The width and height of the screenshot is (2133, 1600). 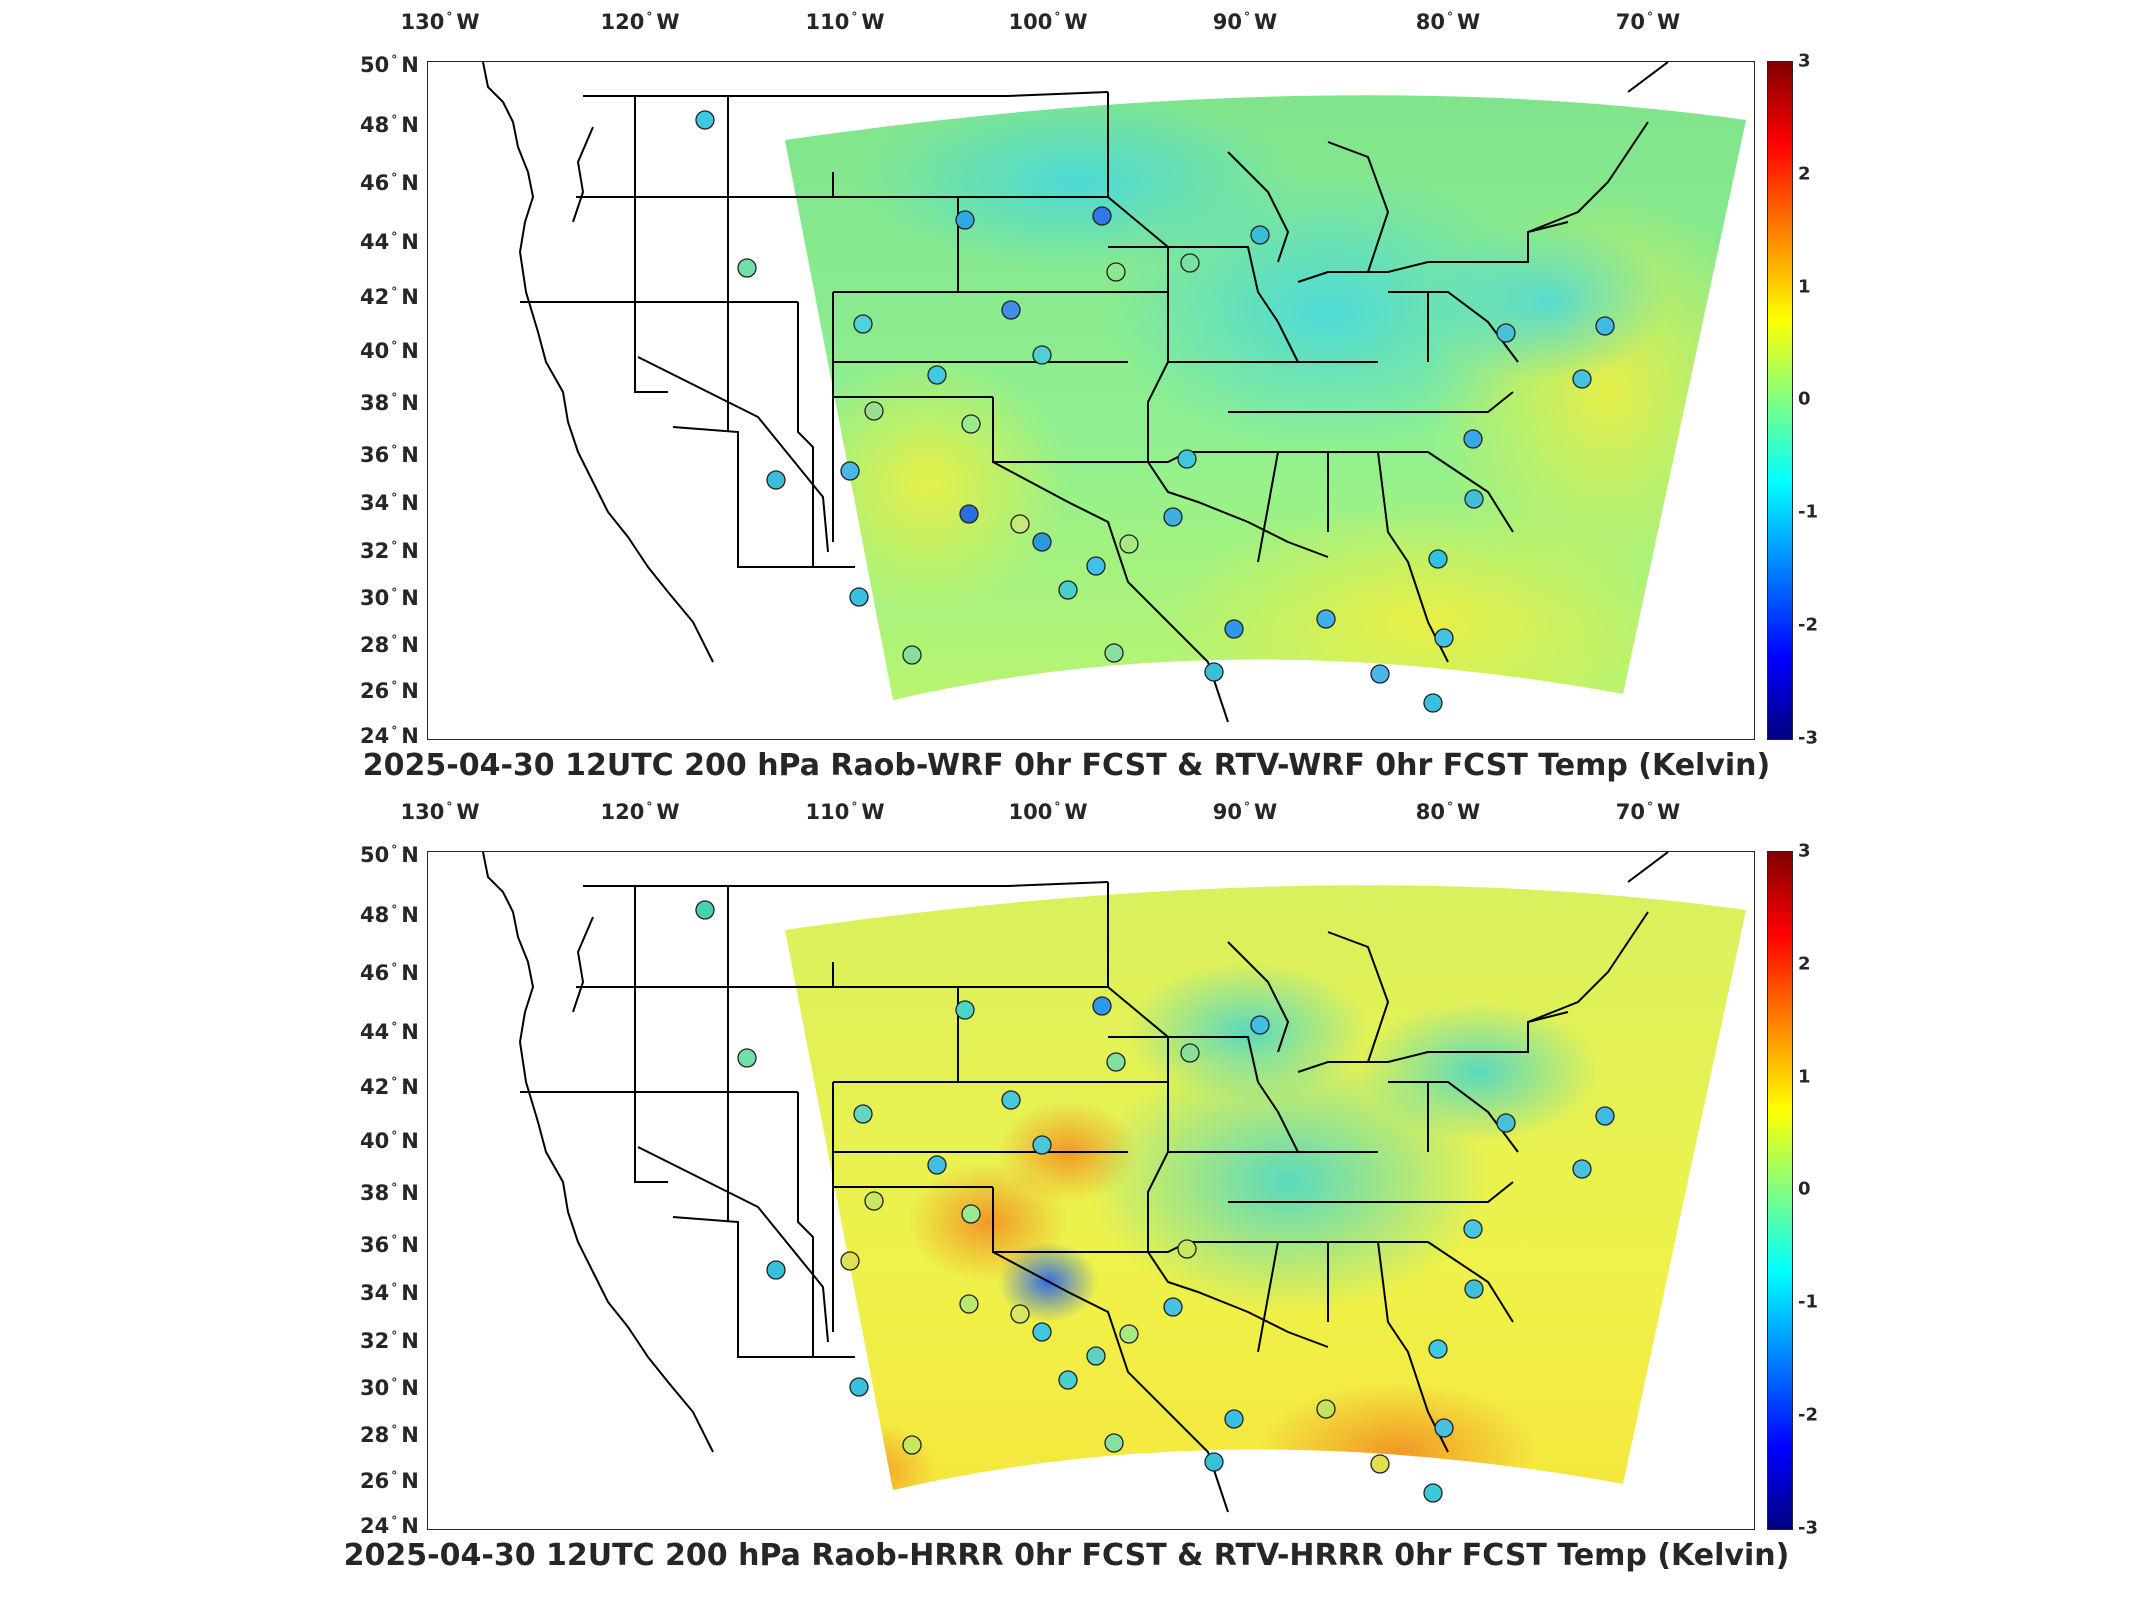 What do you see at coordinates (375, 125) in the screenshot?
I see `lat-degree: 48` at bounding box center [375, 125].